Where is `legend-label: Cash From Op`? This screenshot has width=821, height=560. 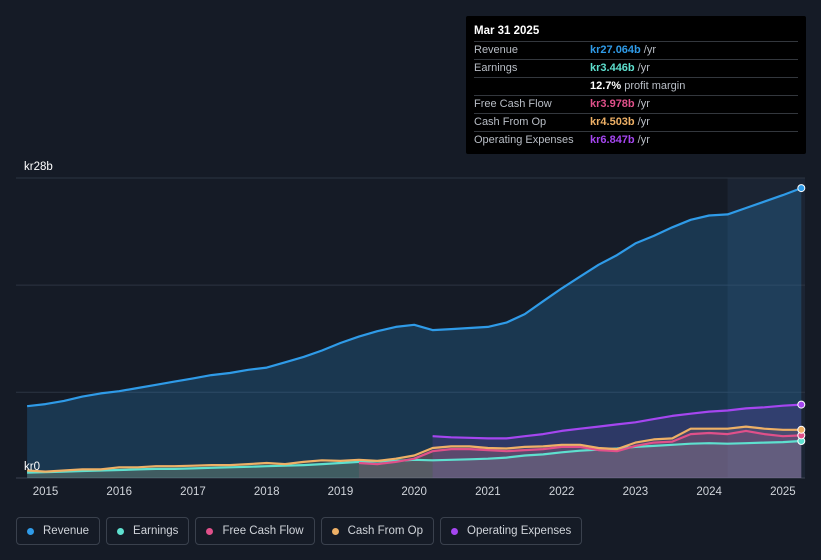 legend-label: Cash From Op is located at coordinates (385, 531).